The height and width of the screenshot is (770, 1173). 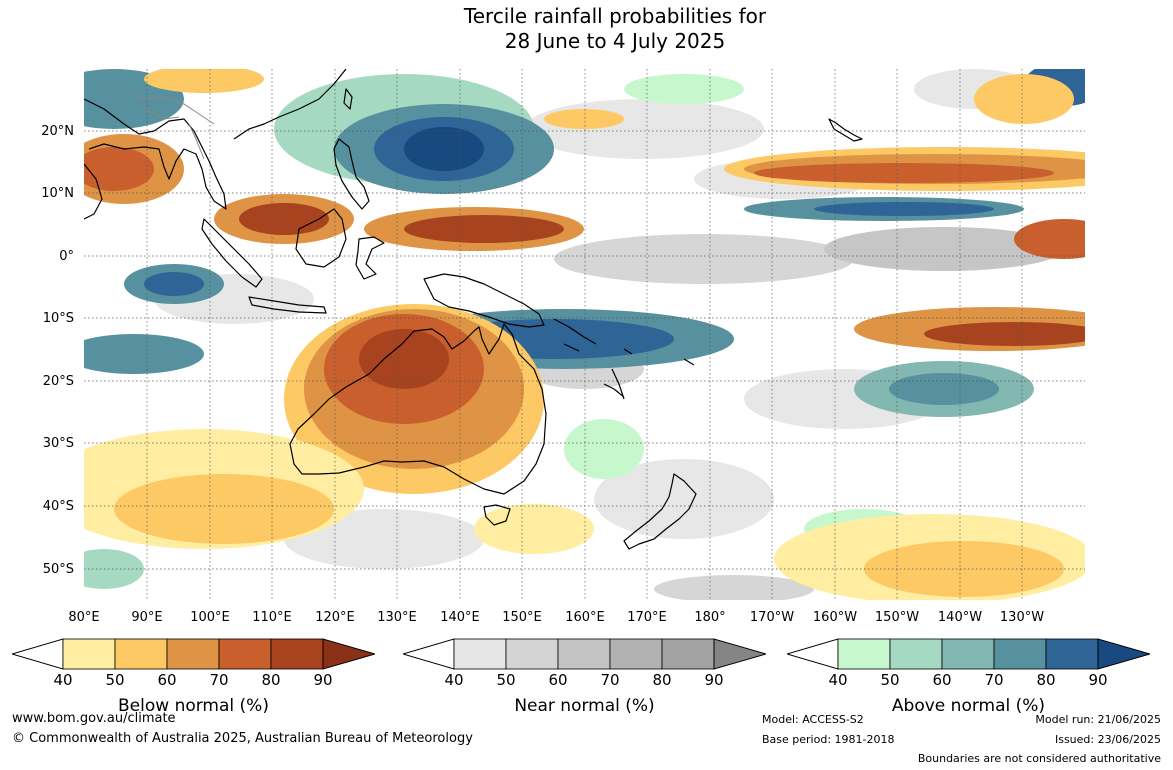 What do you see at coordinates (460, 617) in the screenshot?
I see `lon-label-140e: 140°E` at bounding box center [460, 617].